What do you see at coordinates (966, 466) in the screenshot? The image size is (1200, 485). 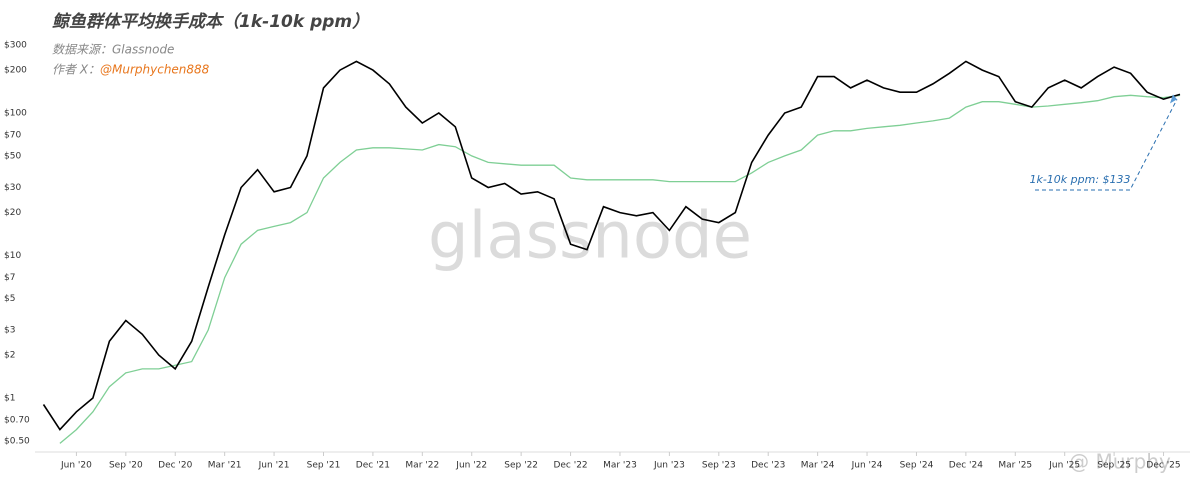 I see `x-tick-label: Dec '24` at bounding box center [966, 466].